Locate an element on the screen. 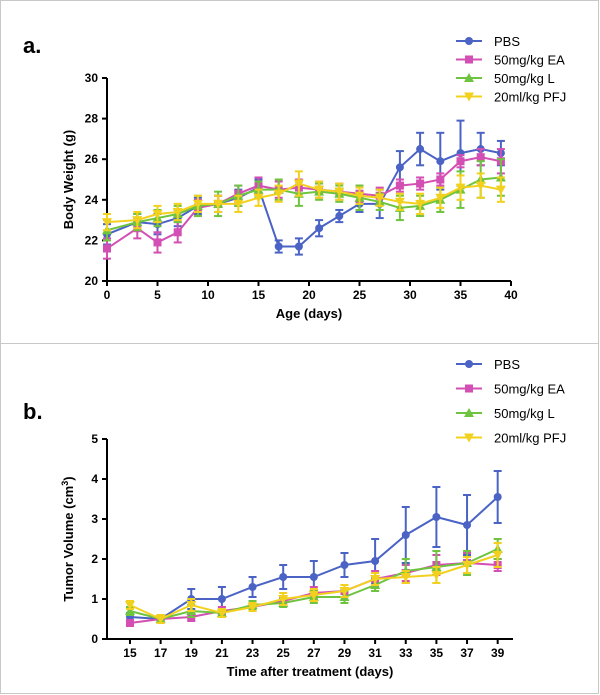 The image size is (600, 695). x-tick-label: 0 is located at coordinates (107, 295).